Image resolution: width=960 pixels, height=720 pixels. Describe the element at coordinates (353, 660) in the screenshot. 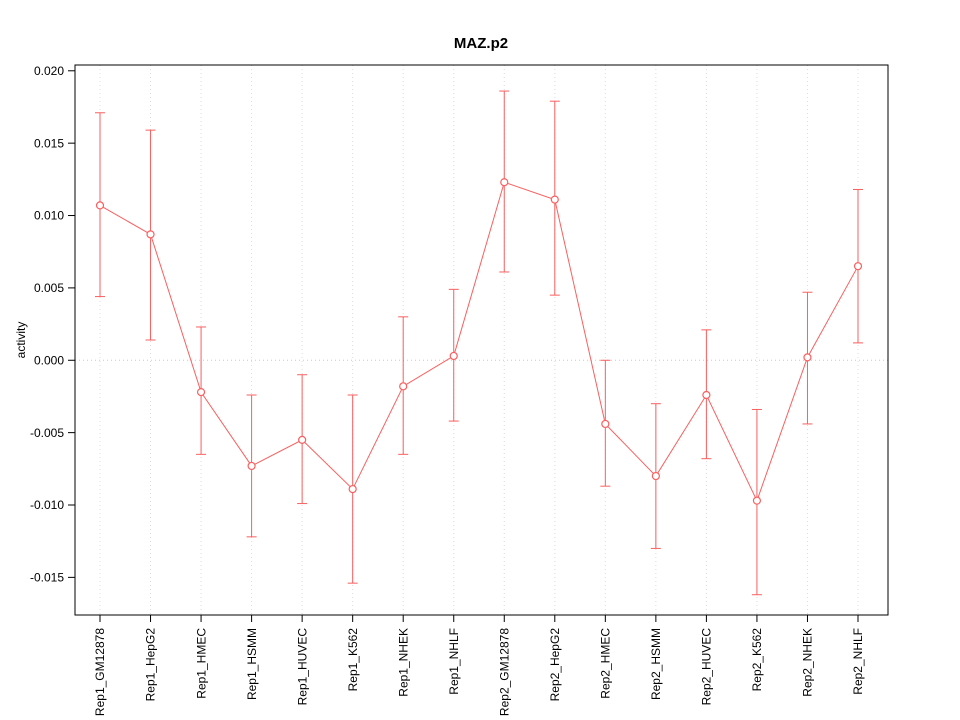

I see `x-tick-label: Rep1_K562` at that location.